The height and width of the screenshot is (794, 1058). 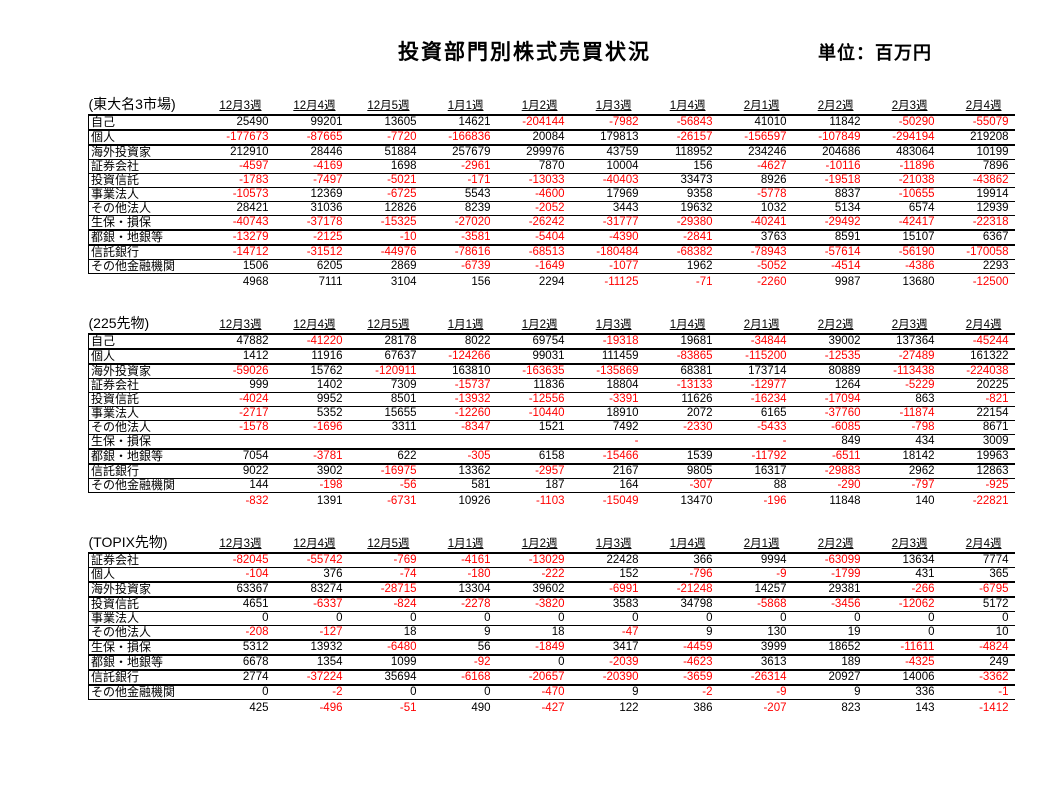 What do you see at coordinates (385, 238) in the screenshot?
I see `value-cell: -10` at bounding box center [385, 238].